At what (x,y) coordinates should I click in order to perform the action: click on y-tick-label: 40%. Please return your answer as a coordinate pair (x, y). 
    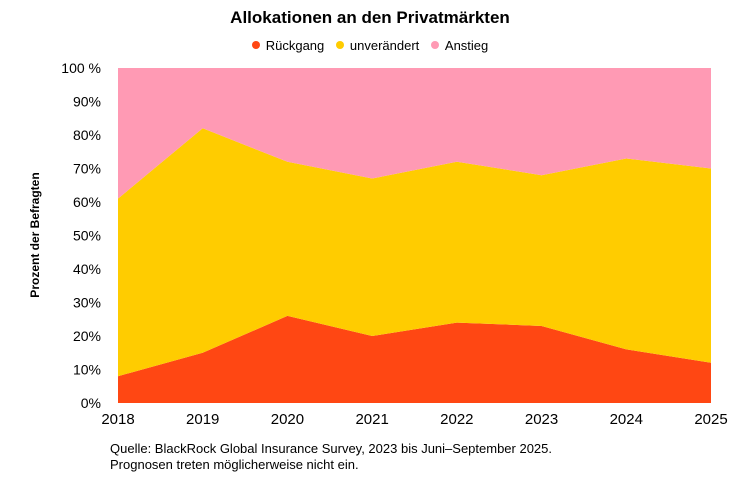
    Looking at the image, I should click on (87, 269).